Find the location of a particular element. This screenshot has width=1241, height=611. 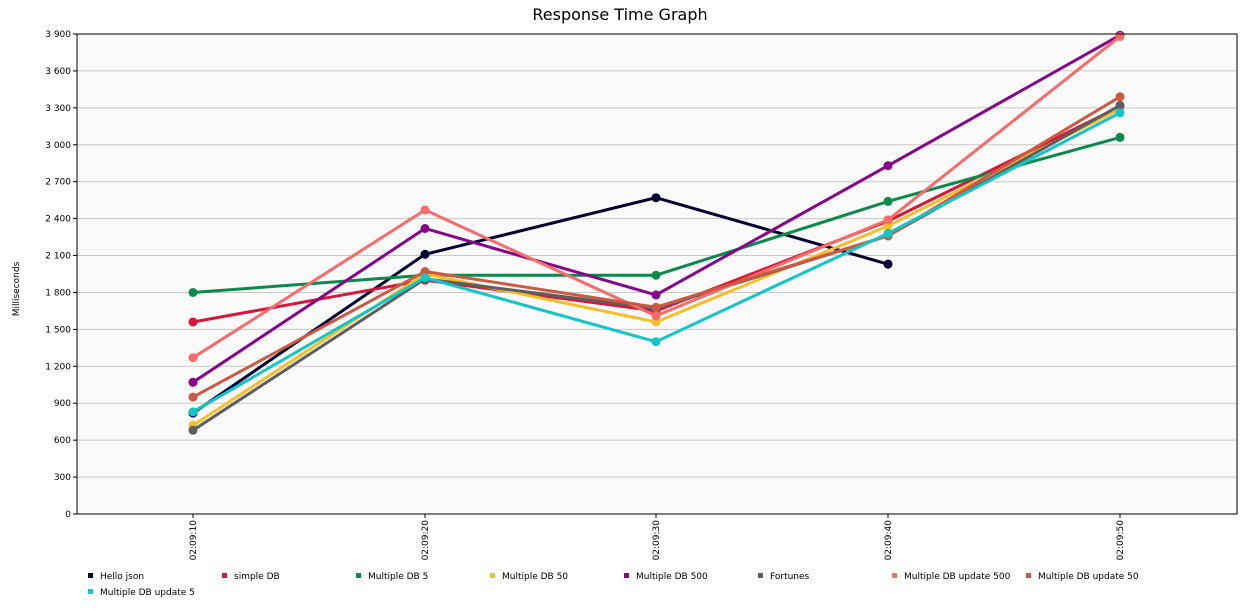

x-tick-label: 02:09:50 is located at coordinates (1121, 540).